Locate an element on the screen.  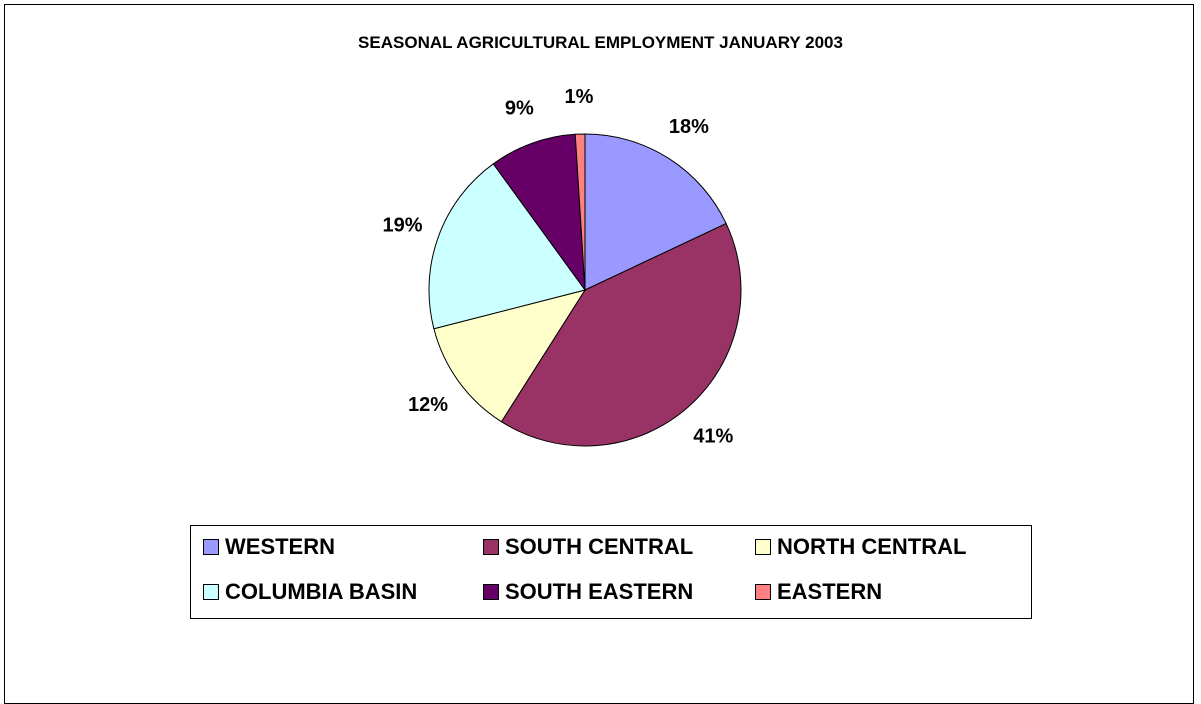
legend-swatch-columbia-basin is located at coordinates (211, 592).